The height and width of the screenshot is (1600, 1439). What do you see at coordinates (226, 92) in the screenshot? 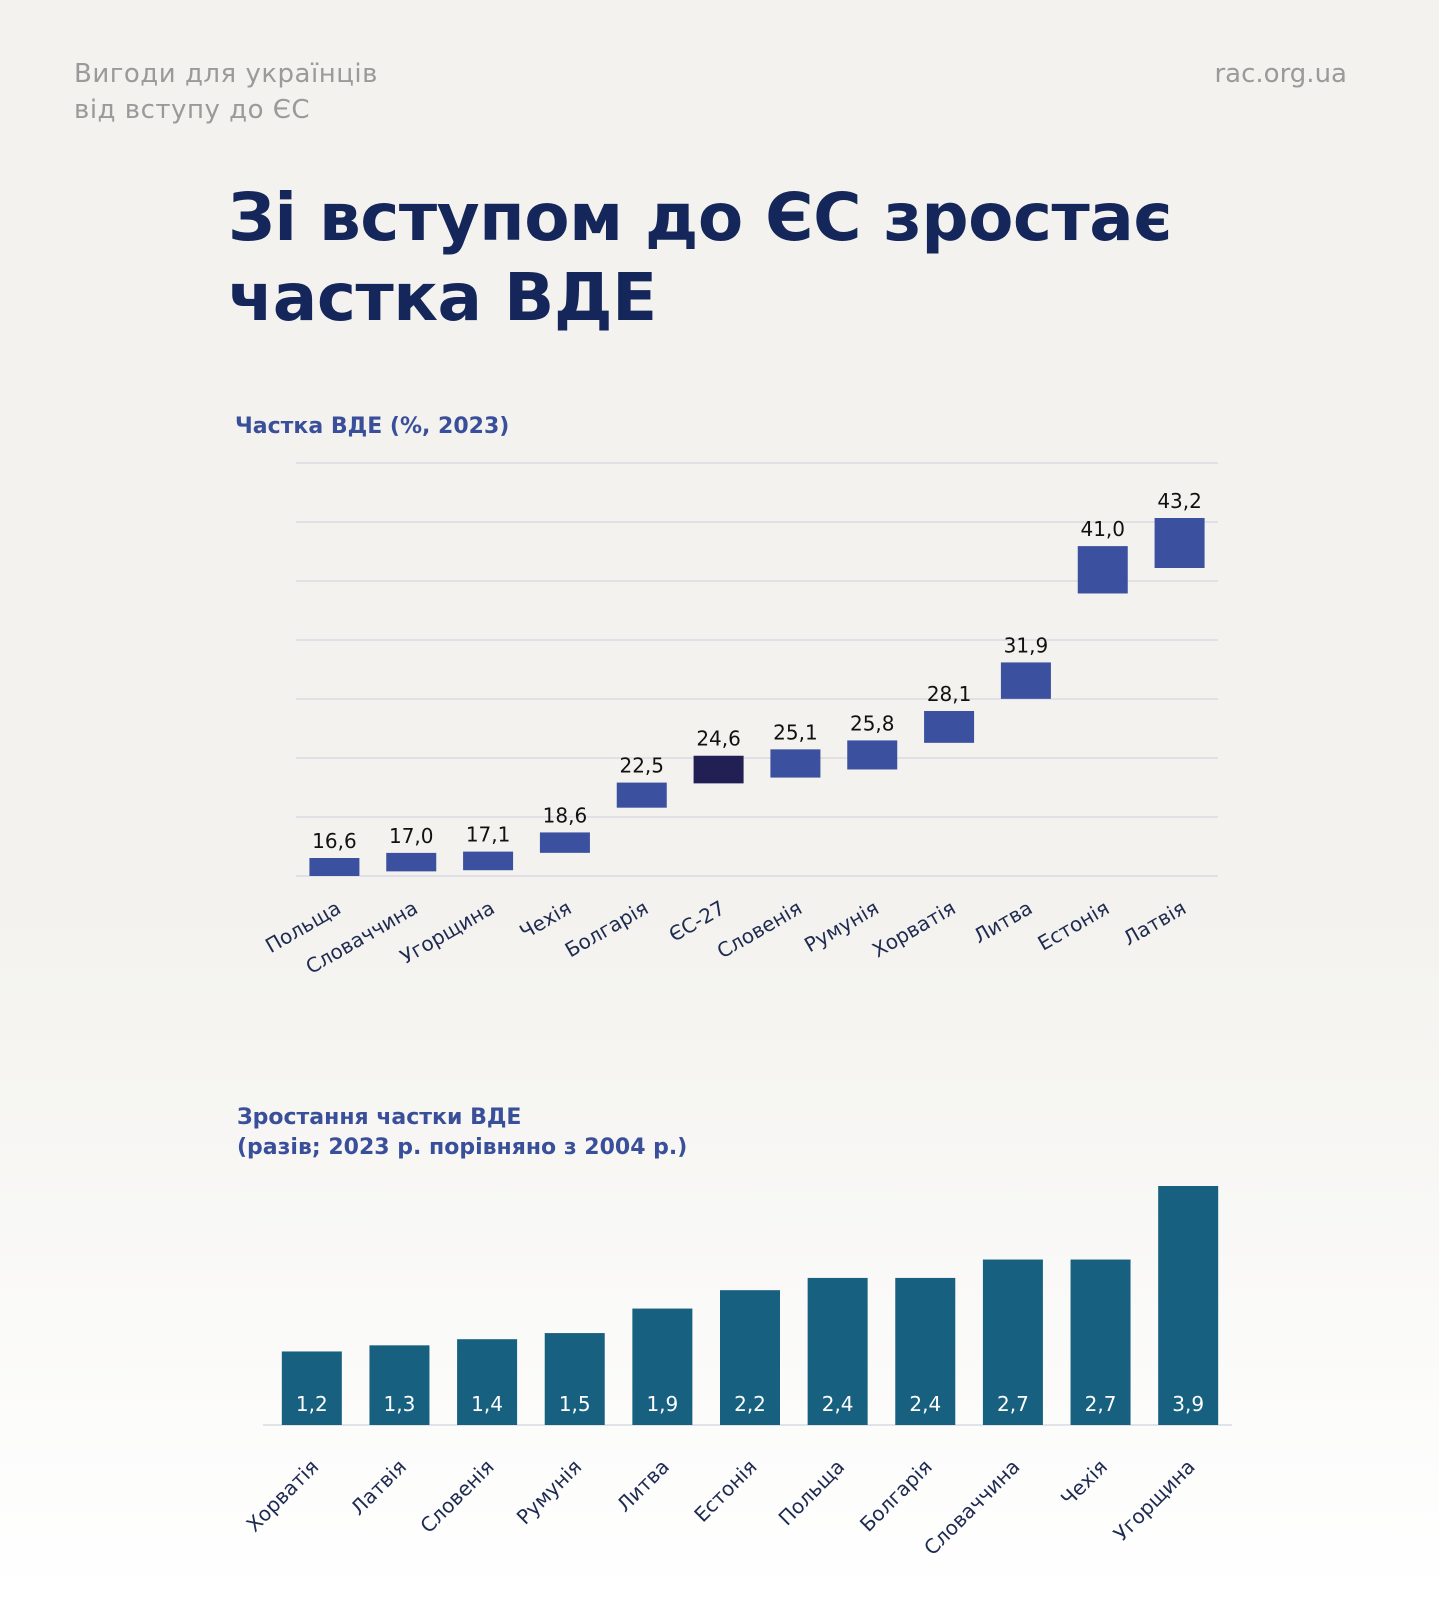
I see `header-subtitle: Вигоди для українців від вступу до ЄС` at bounding box center [226, 92].